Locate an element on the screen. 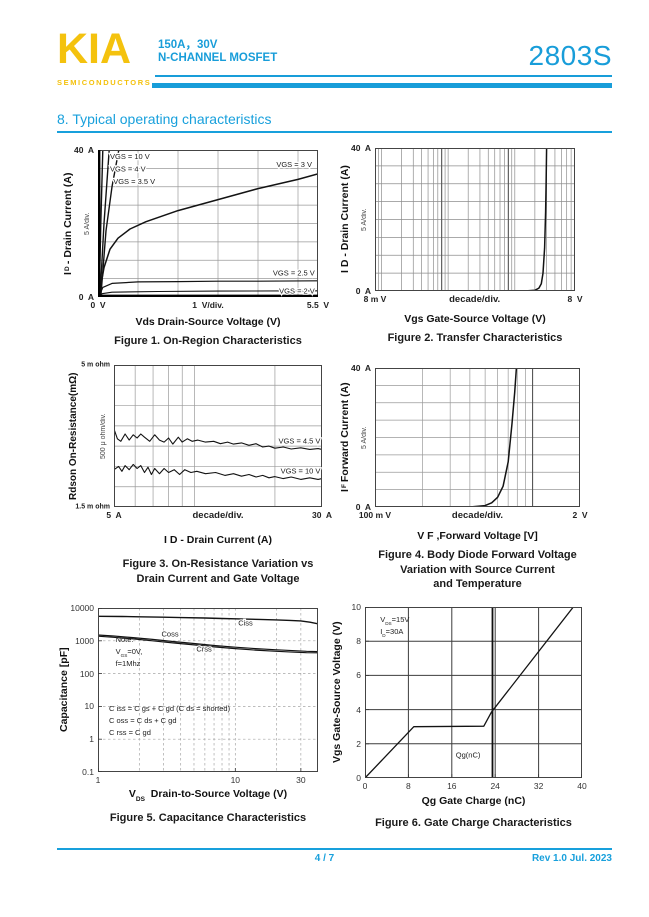  fig4-y-ticks: 40 A 0 A is located at coordinates (352, 437).